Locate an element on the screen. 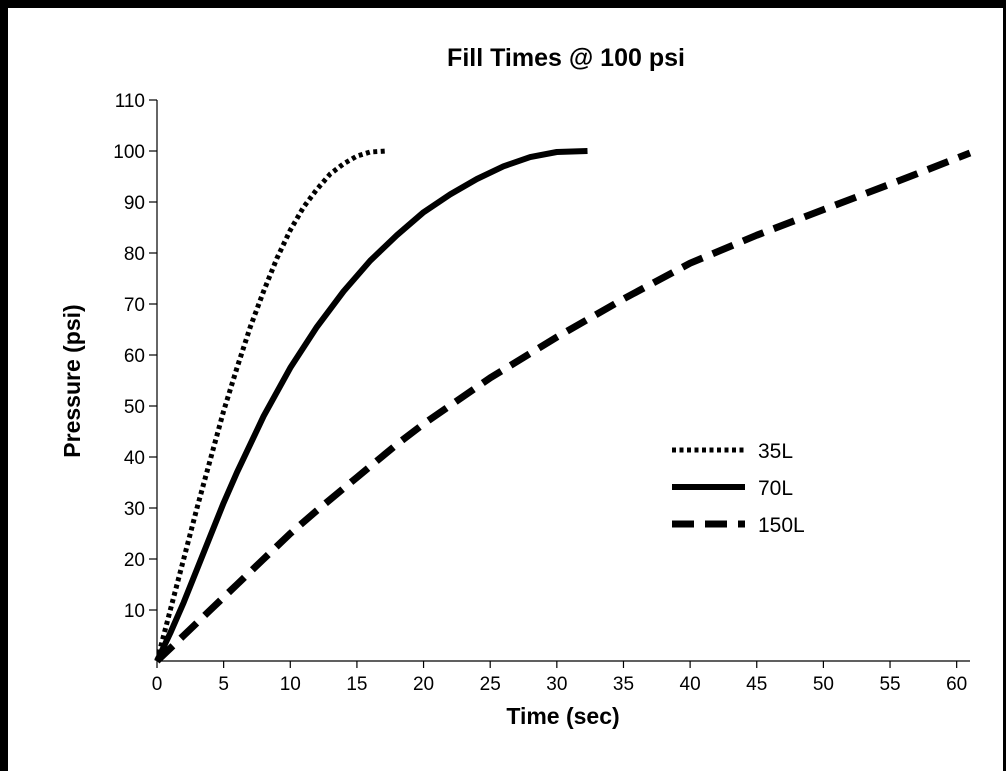 This screenshot has width=1006, height=771. x-tick-label: 40 is located at coordinates (690, 684).